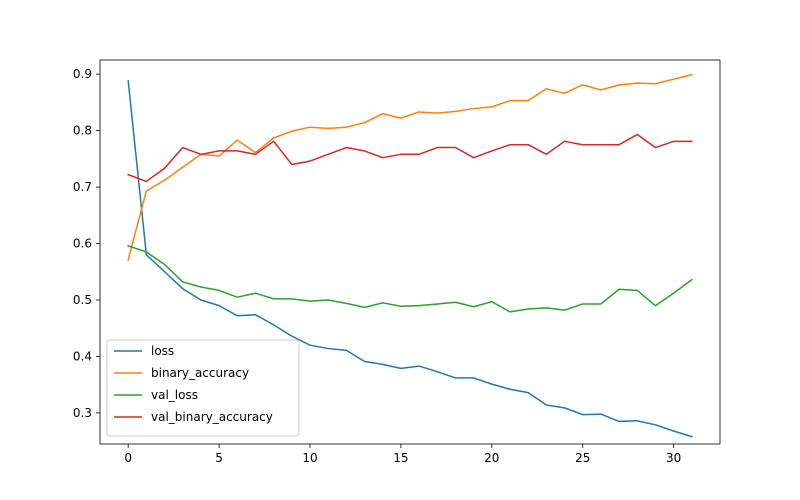 This screenshot has height=500, width=800. I want to click on legend-label-loss: loss, so click(162, 351).